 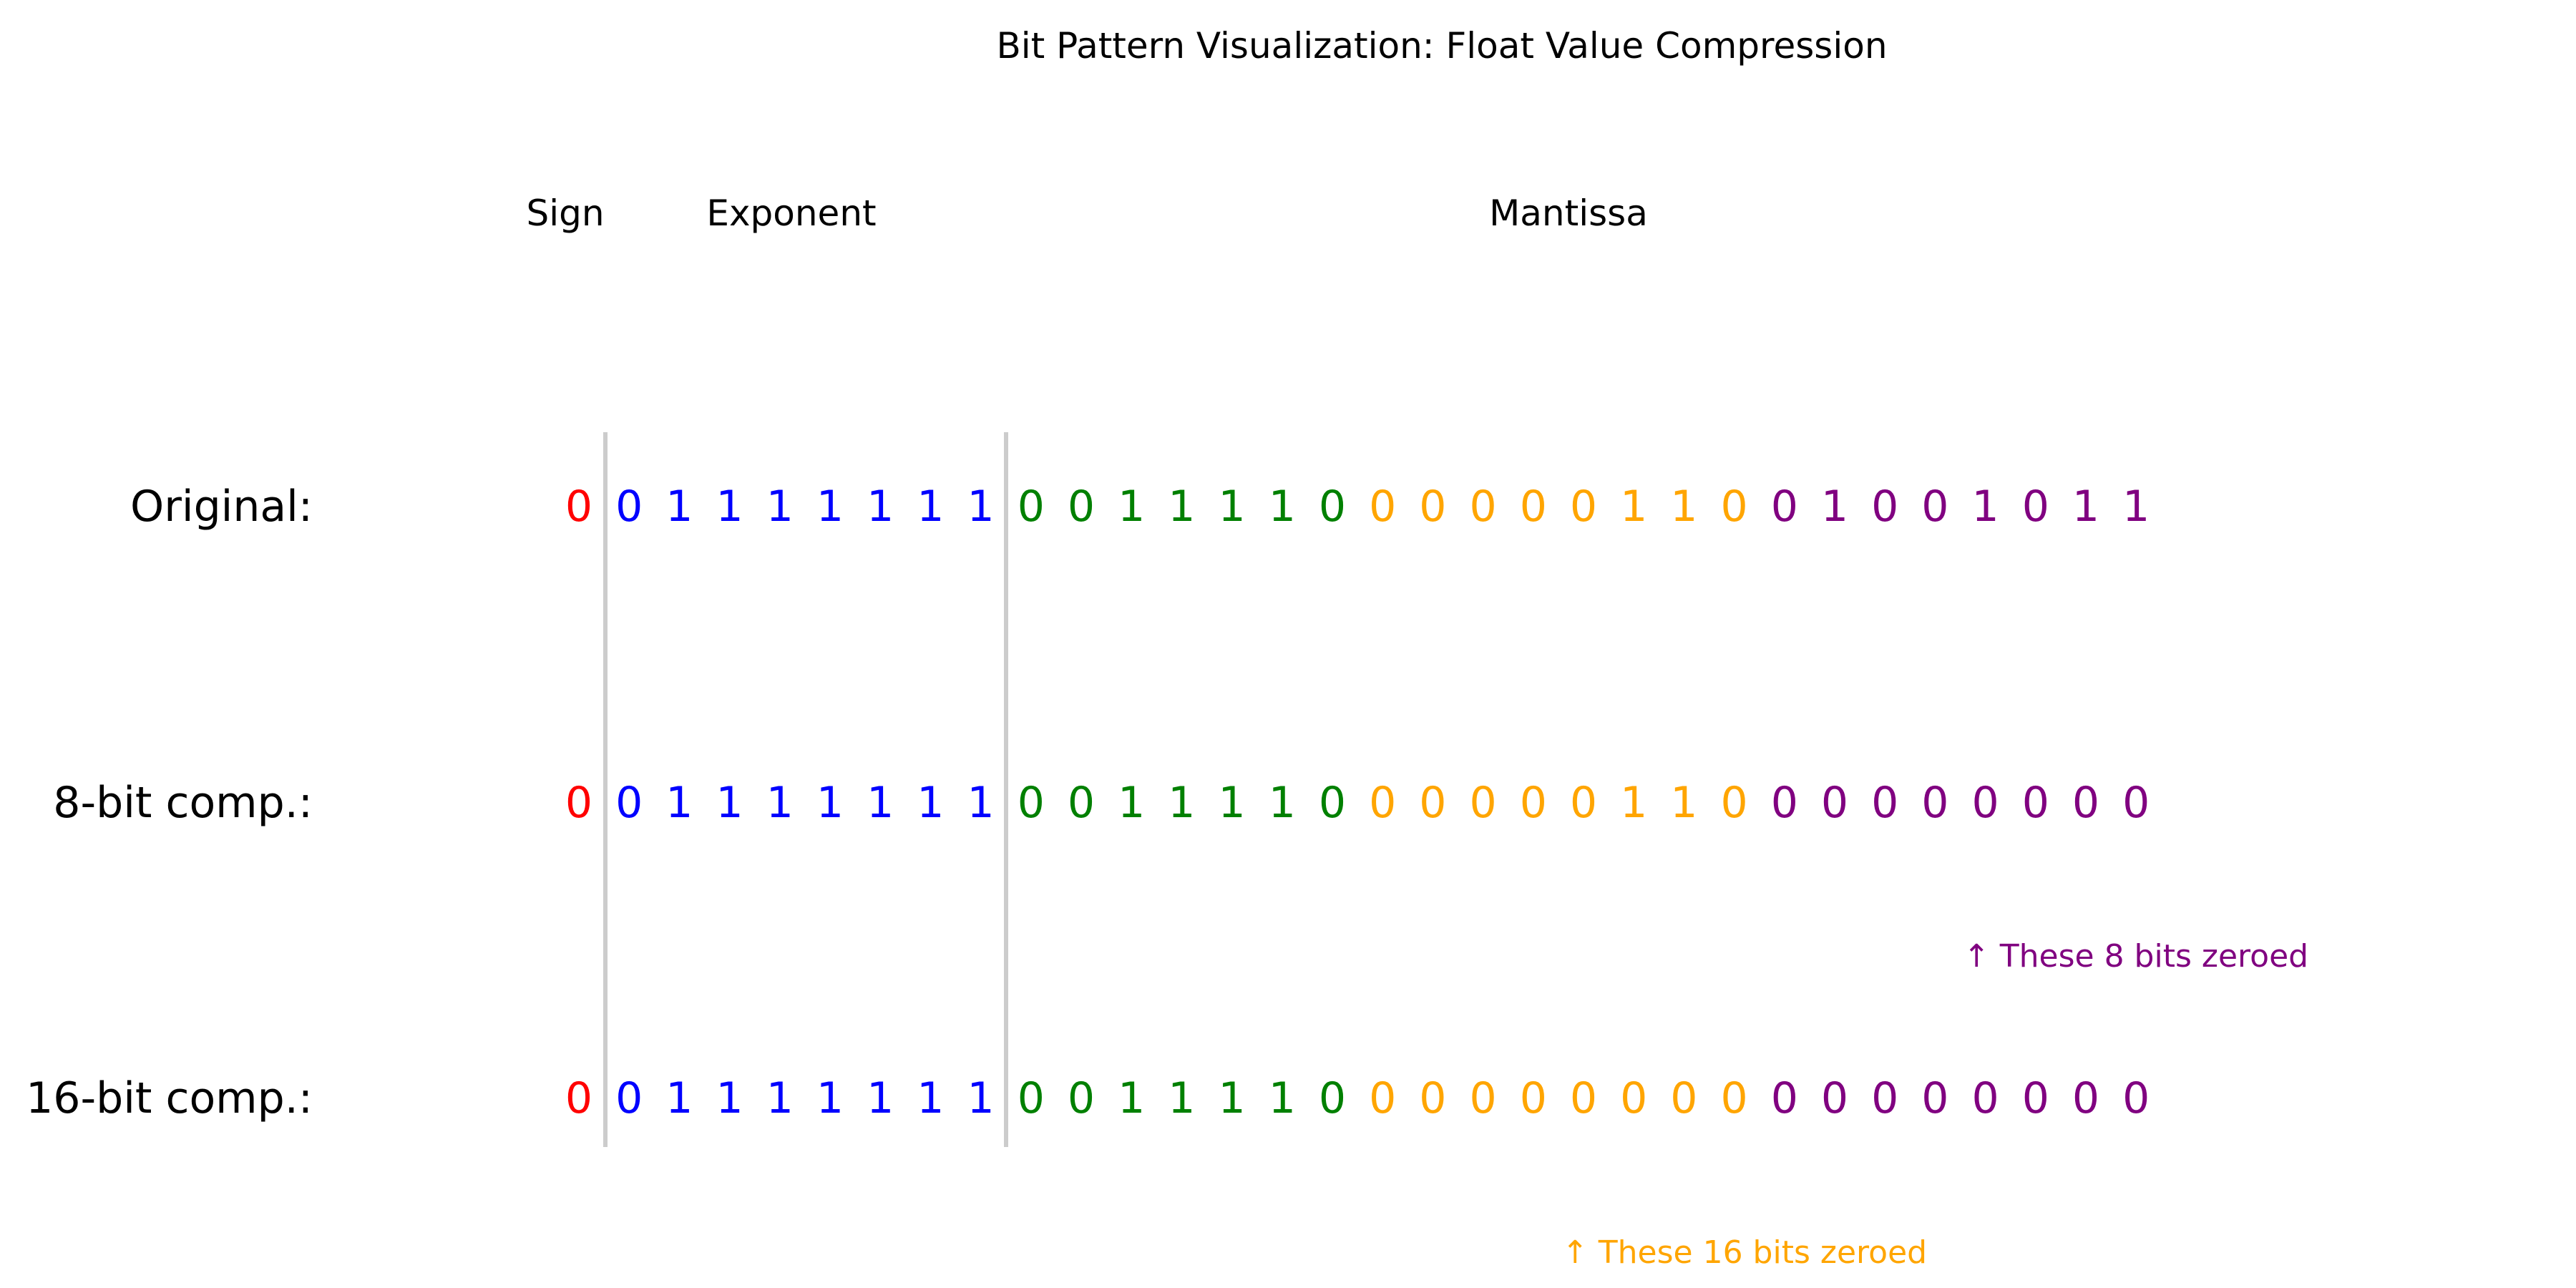 What do you see at coordinates (2136, 507) in the screenshot?
I see `bit-31: 1` at bounding box center [2136, 507].